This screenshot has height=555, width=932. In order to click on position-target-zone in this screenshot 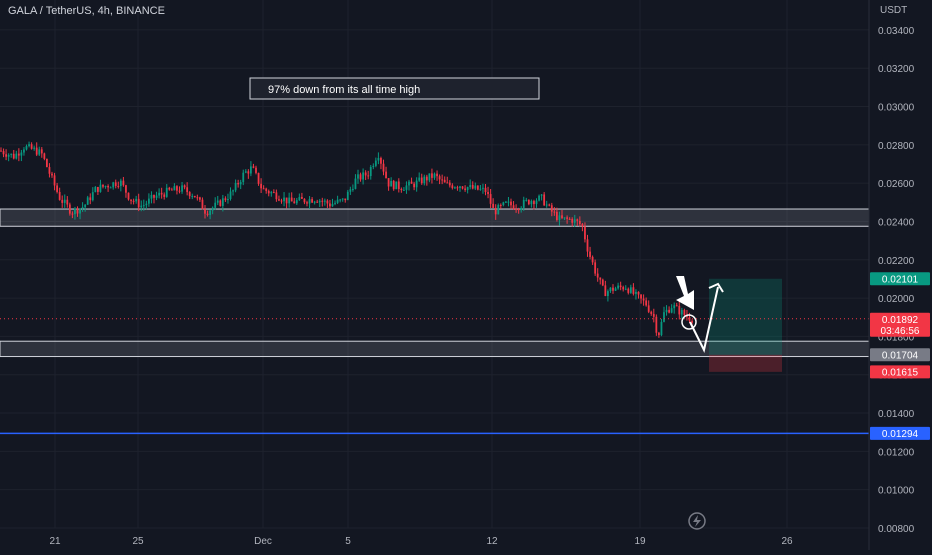, I will do `click(745, 316)`.